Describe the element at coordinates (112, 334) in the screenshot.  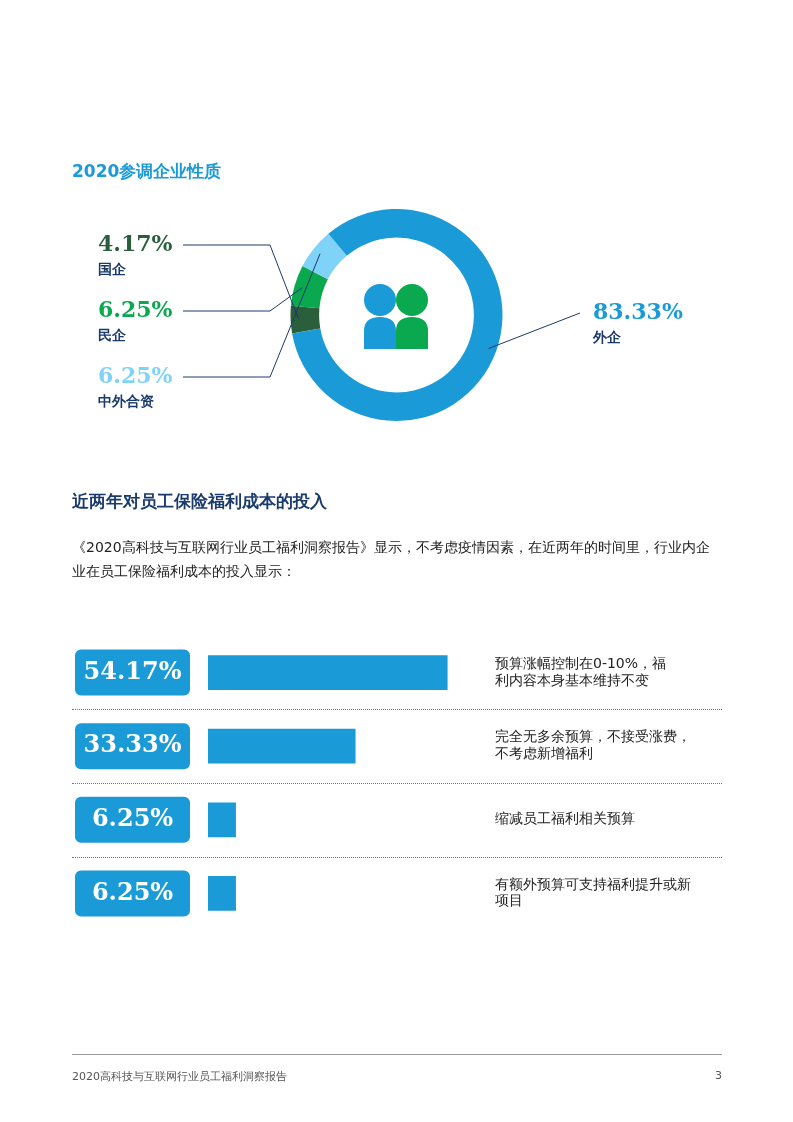
I see `slice-label: 民企` at that location.